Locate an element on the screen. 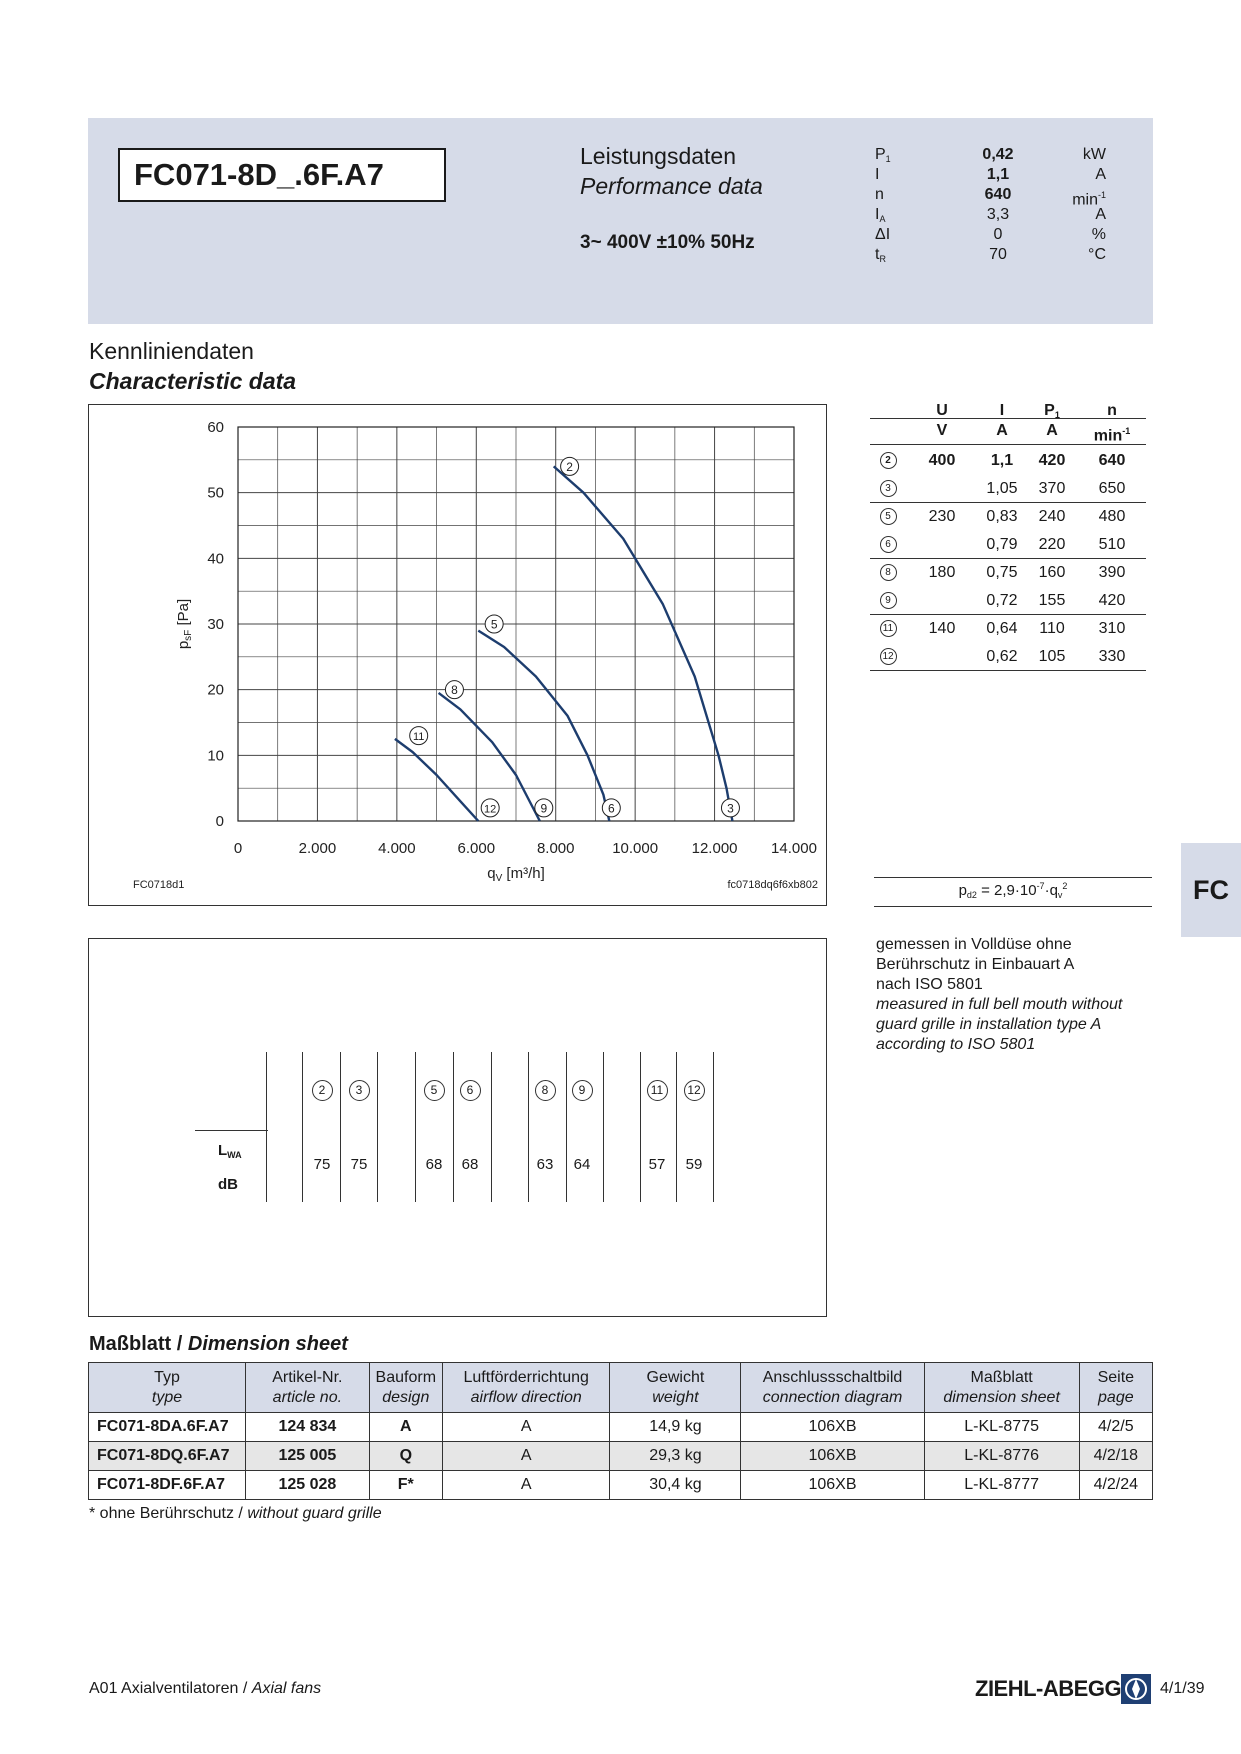 The width and height of the screenshot is (1241, 1754). sound-operating-point: 5 is located at coordinates (434, 1090).